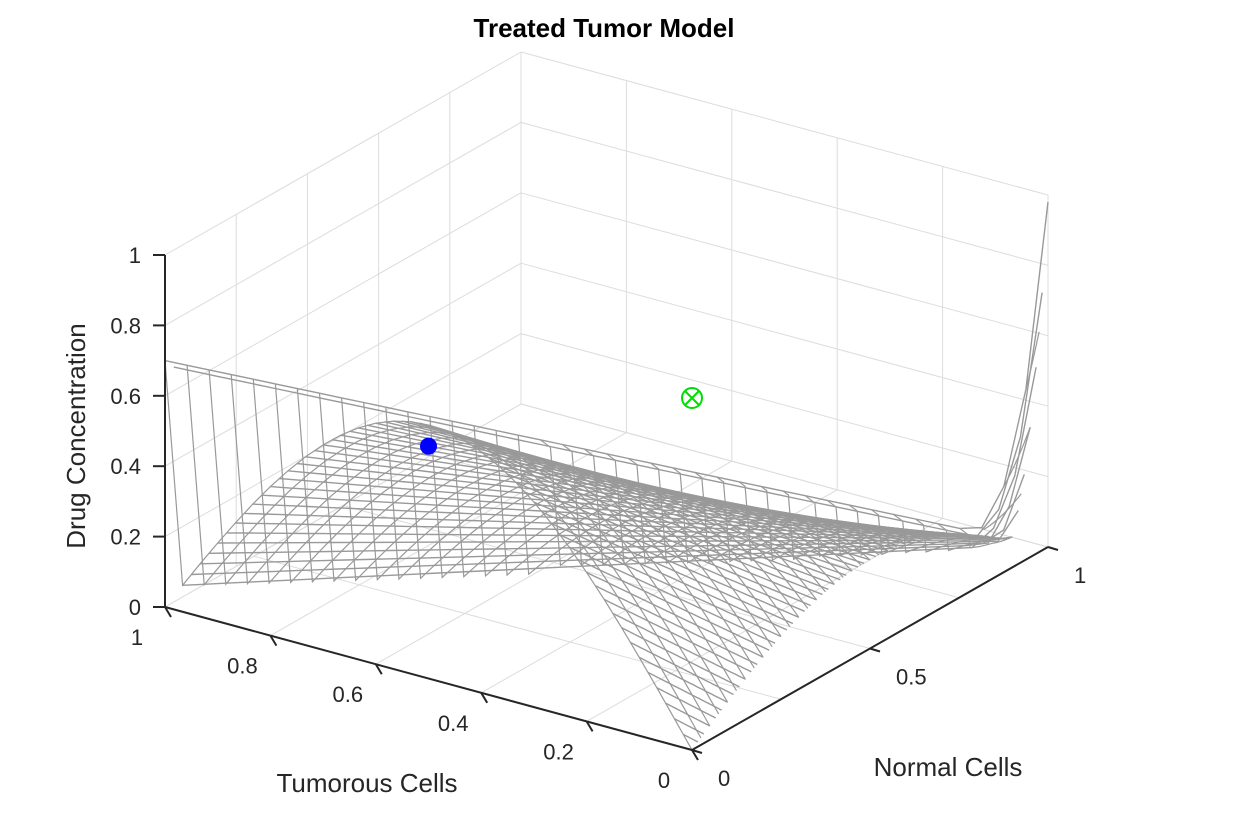 The height and width of the screenshot is (826, 1239). Describe the element at coordinates (137, 637) in the screenshot. I see `y-tick-label: 1` at that location.